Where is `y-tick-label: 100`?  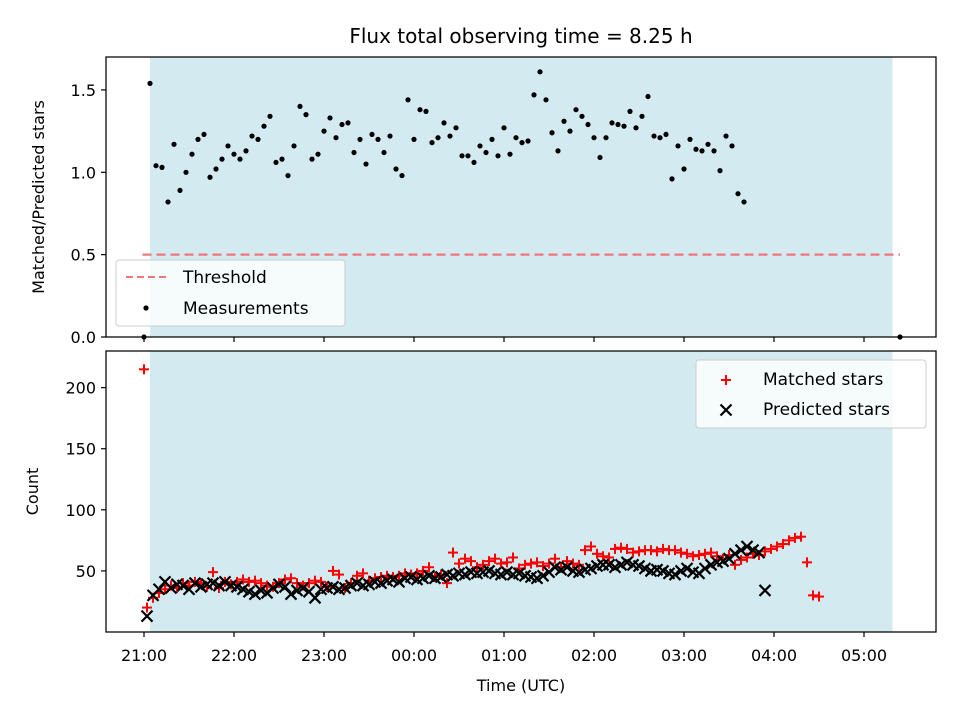 y-tick-label: 100 is located at coordinates (80, 510).